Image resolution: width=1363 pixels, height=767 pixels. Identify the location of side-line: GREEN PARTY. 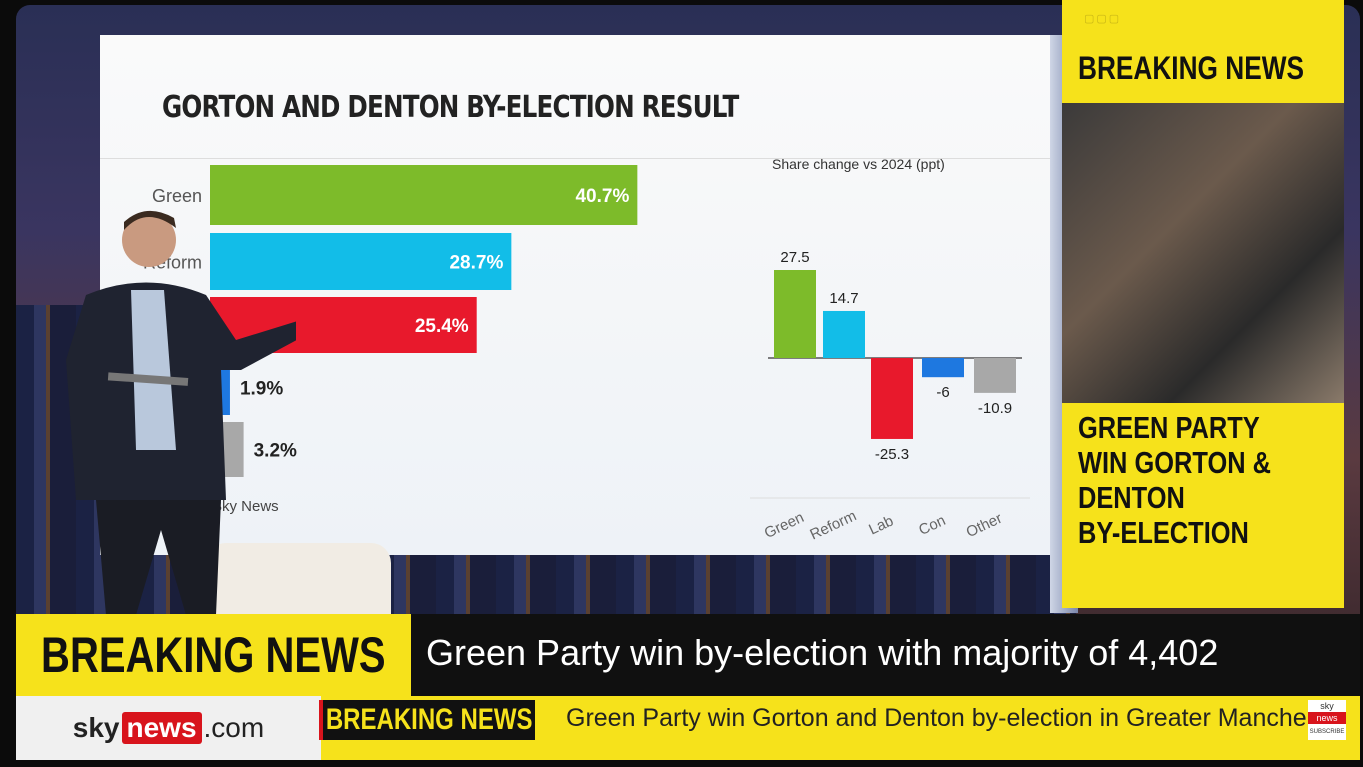
(1169, 427).